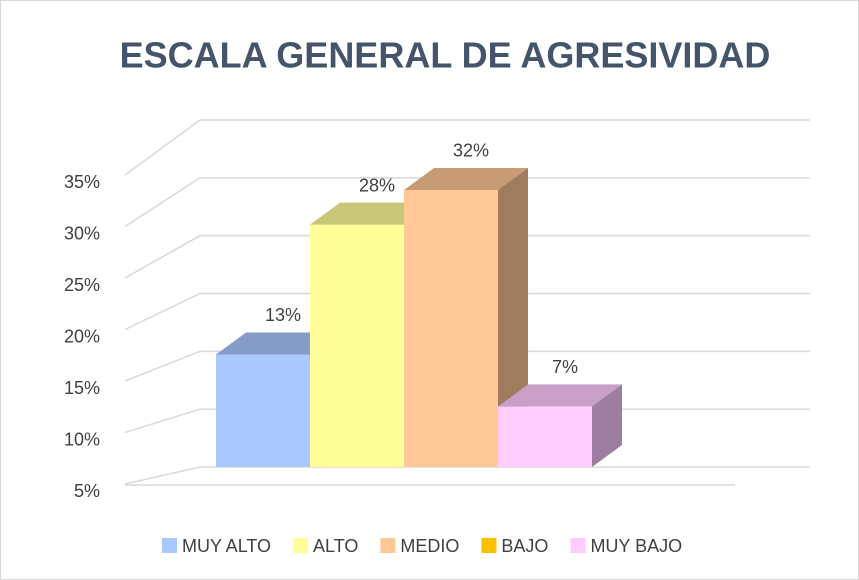 The image size is (859, 580). What do you see at coordinates (82, 182) in the screenshot?
I see `y-tick-label: 35%` at bounding box center [82, 182].